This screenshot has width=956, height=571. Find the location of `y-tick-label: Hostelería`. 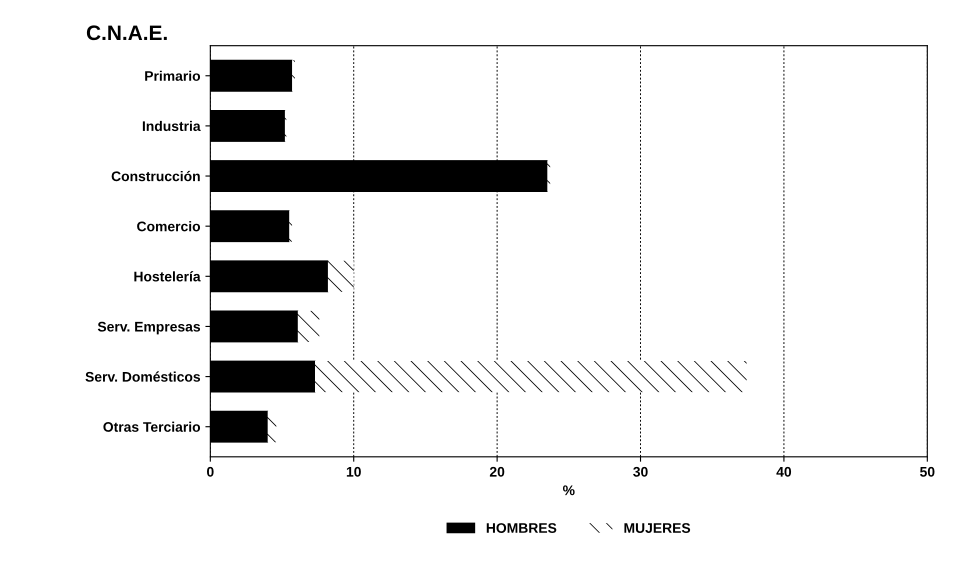

y-tick-label: Hostelería is located at coordinates (167, 276).